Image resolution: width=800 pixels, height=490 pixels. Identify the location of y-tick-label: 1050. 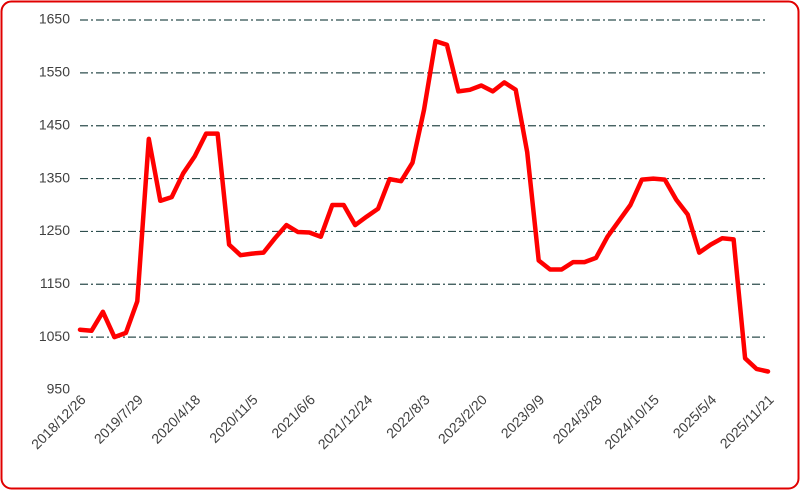
(54, 336).